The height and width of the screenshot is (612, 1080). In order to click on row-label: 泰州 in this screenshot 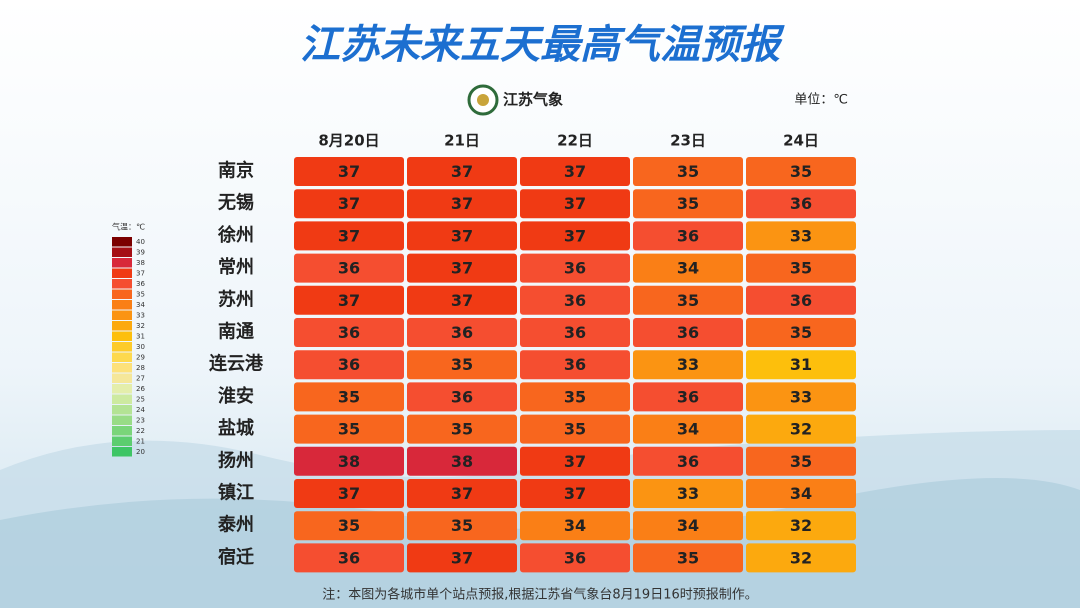, I will do `click(235, 525)`.